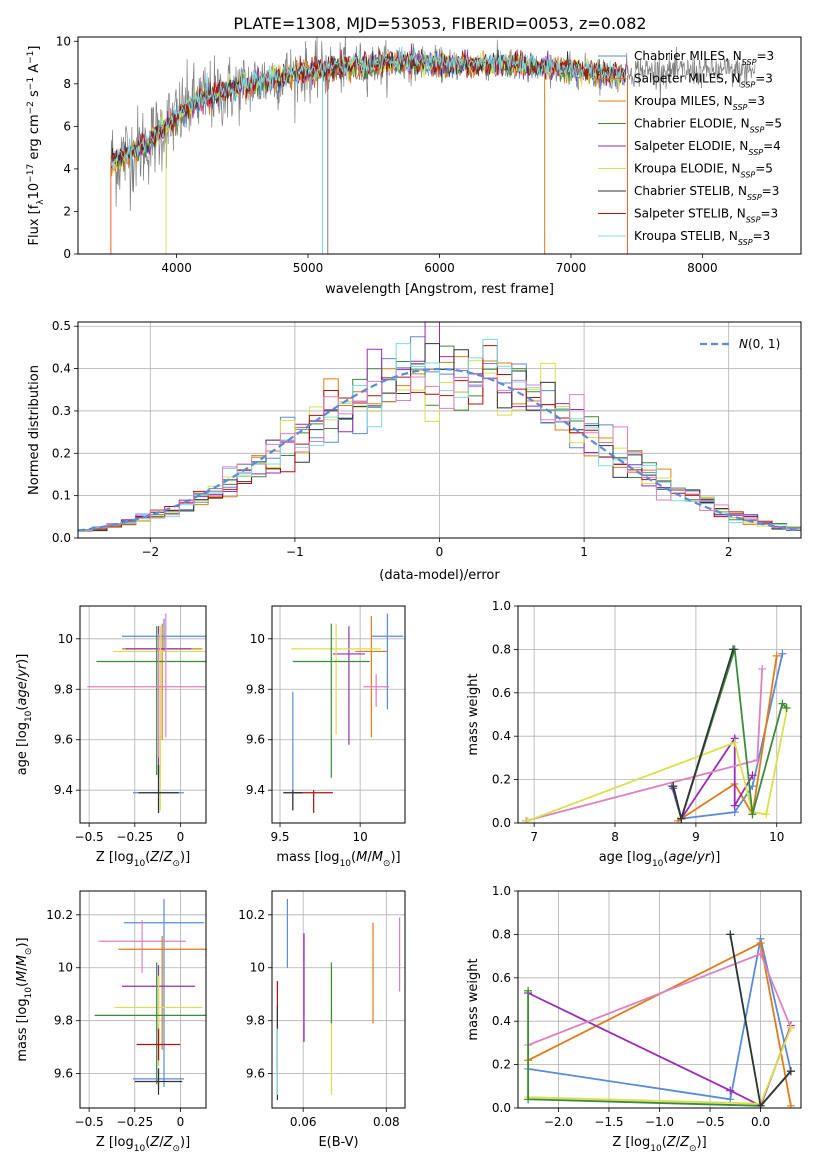 Image resolution: width=819 pixels, height=1170 pixels. Describe the element at coordinates (34, 430) in the screenshot. I see `y-axis-label: Normed distribution` at that location.